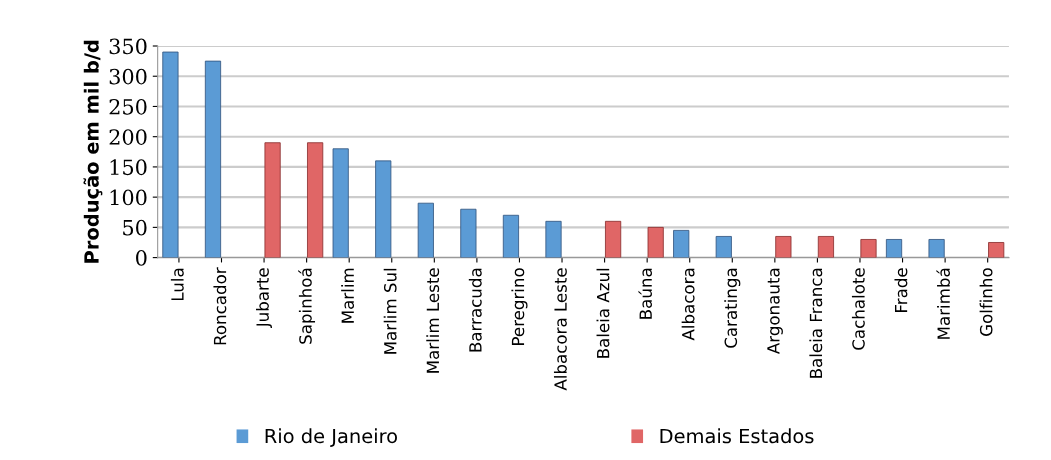 The image size is (1051, 460). Describe the element at coordinates (348, 295) in the screenshot. I see `x-tick-label: Marlim` at that location.